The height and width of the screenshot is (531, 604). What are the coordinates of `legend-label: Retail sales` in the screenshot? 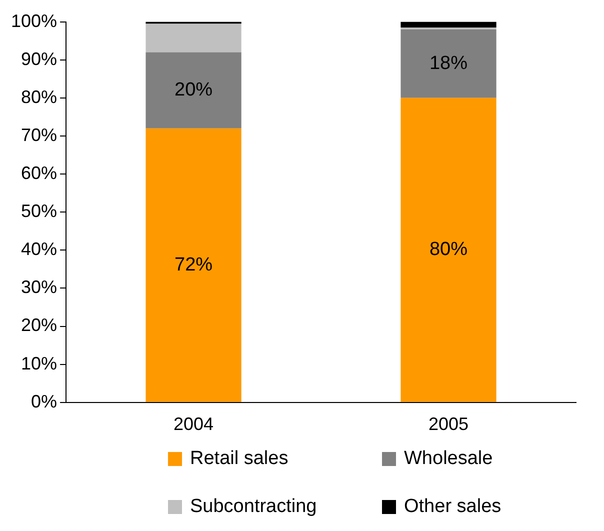 It's located at (239, 459).